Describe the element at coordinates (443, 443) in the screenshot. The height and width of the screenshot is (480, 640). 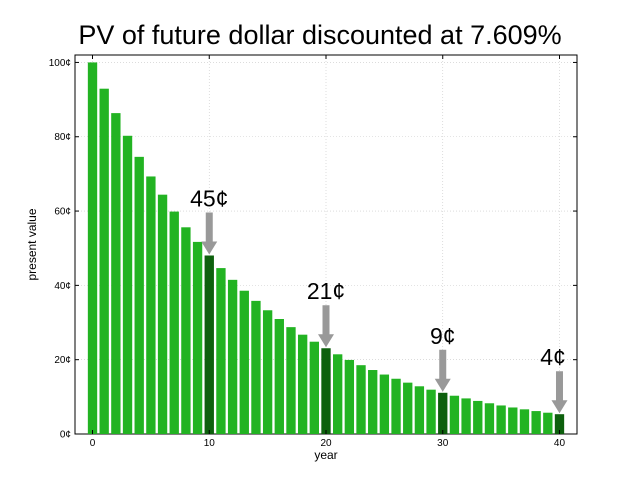
I see `x-tick-label: 30` at that location.